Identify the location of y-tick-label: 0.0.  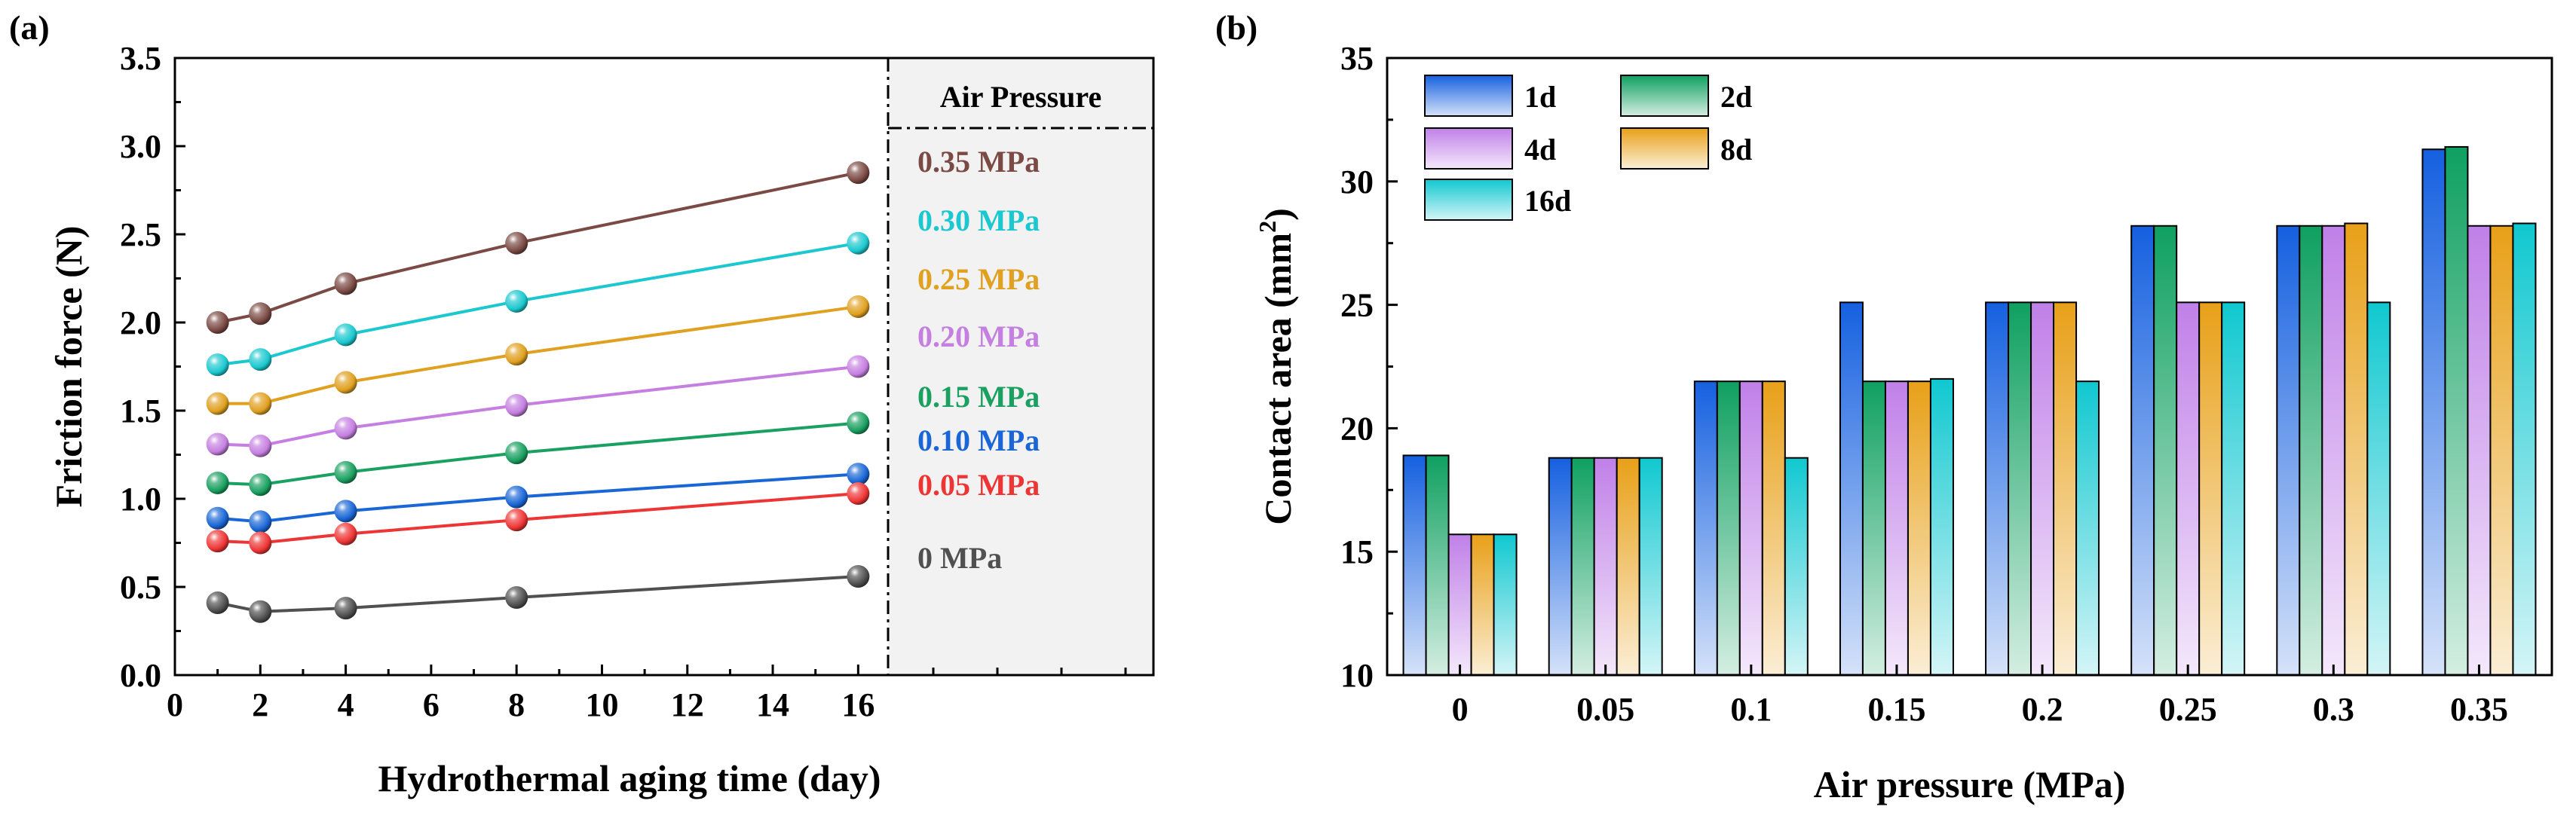
(140, 675).